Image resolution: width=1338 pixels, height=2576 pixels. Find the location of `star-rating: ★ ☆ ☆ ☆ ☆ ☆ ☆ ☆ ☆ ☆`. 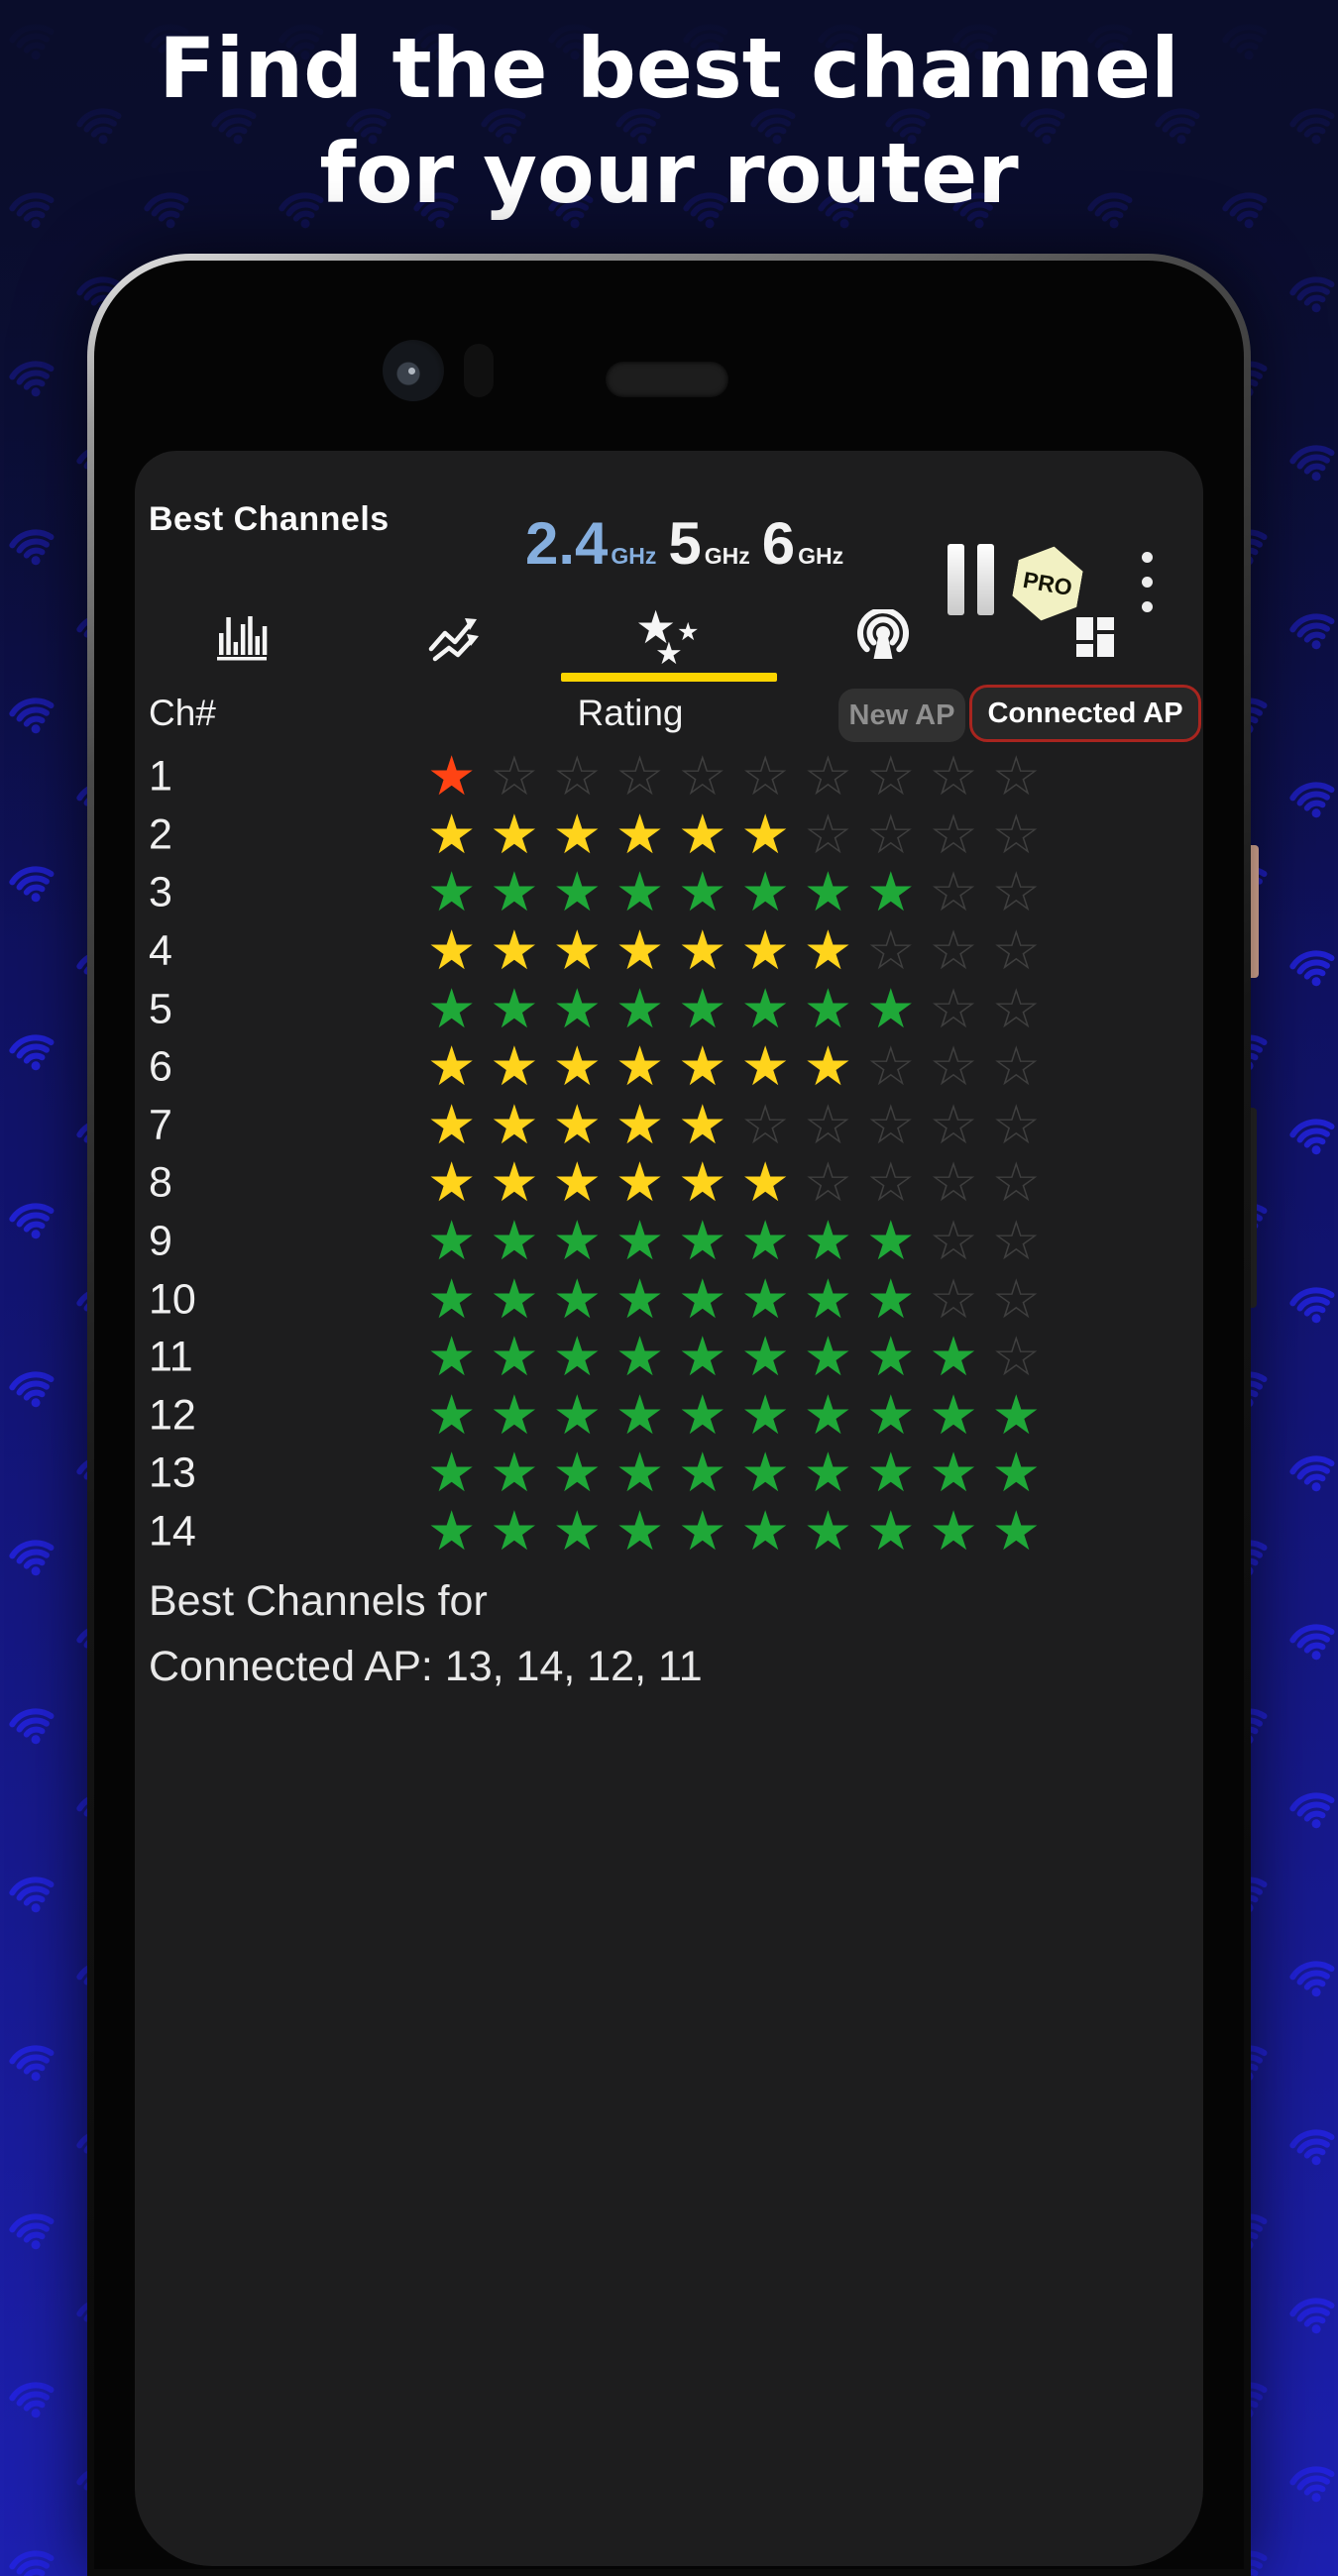

star-rating: ★ ☆ ☆ ☆ ☆ ☆ ☆ ☆ ☆ ☆ is located at coordinates (734, 776).